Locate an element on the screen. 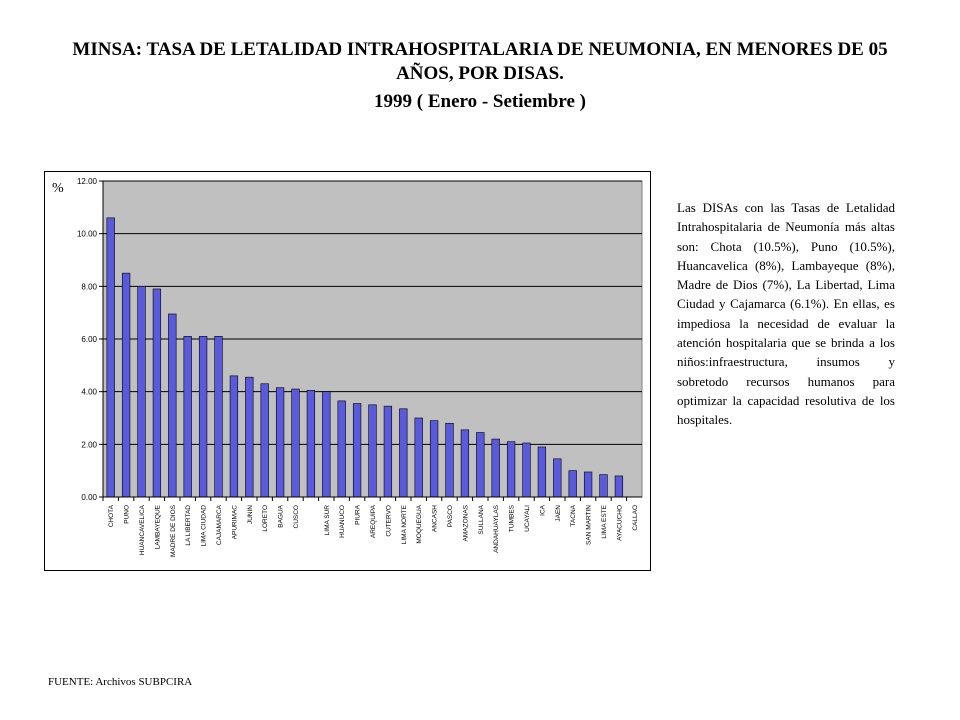 This screenshot has width=960, height=720. x-tick-label: CALLAO is located at coordinates (635, 518).